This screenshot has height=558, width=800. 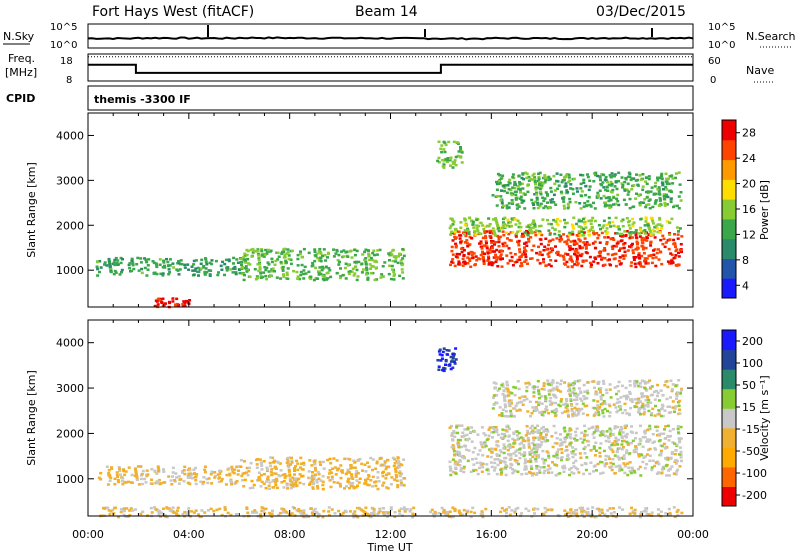 What do you see at coordinates (390, 69) in the screenshot?
I see `freq-panel: Freq. [MHz] 18 8 60 0 Nave` at bounding box center [390, 69].